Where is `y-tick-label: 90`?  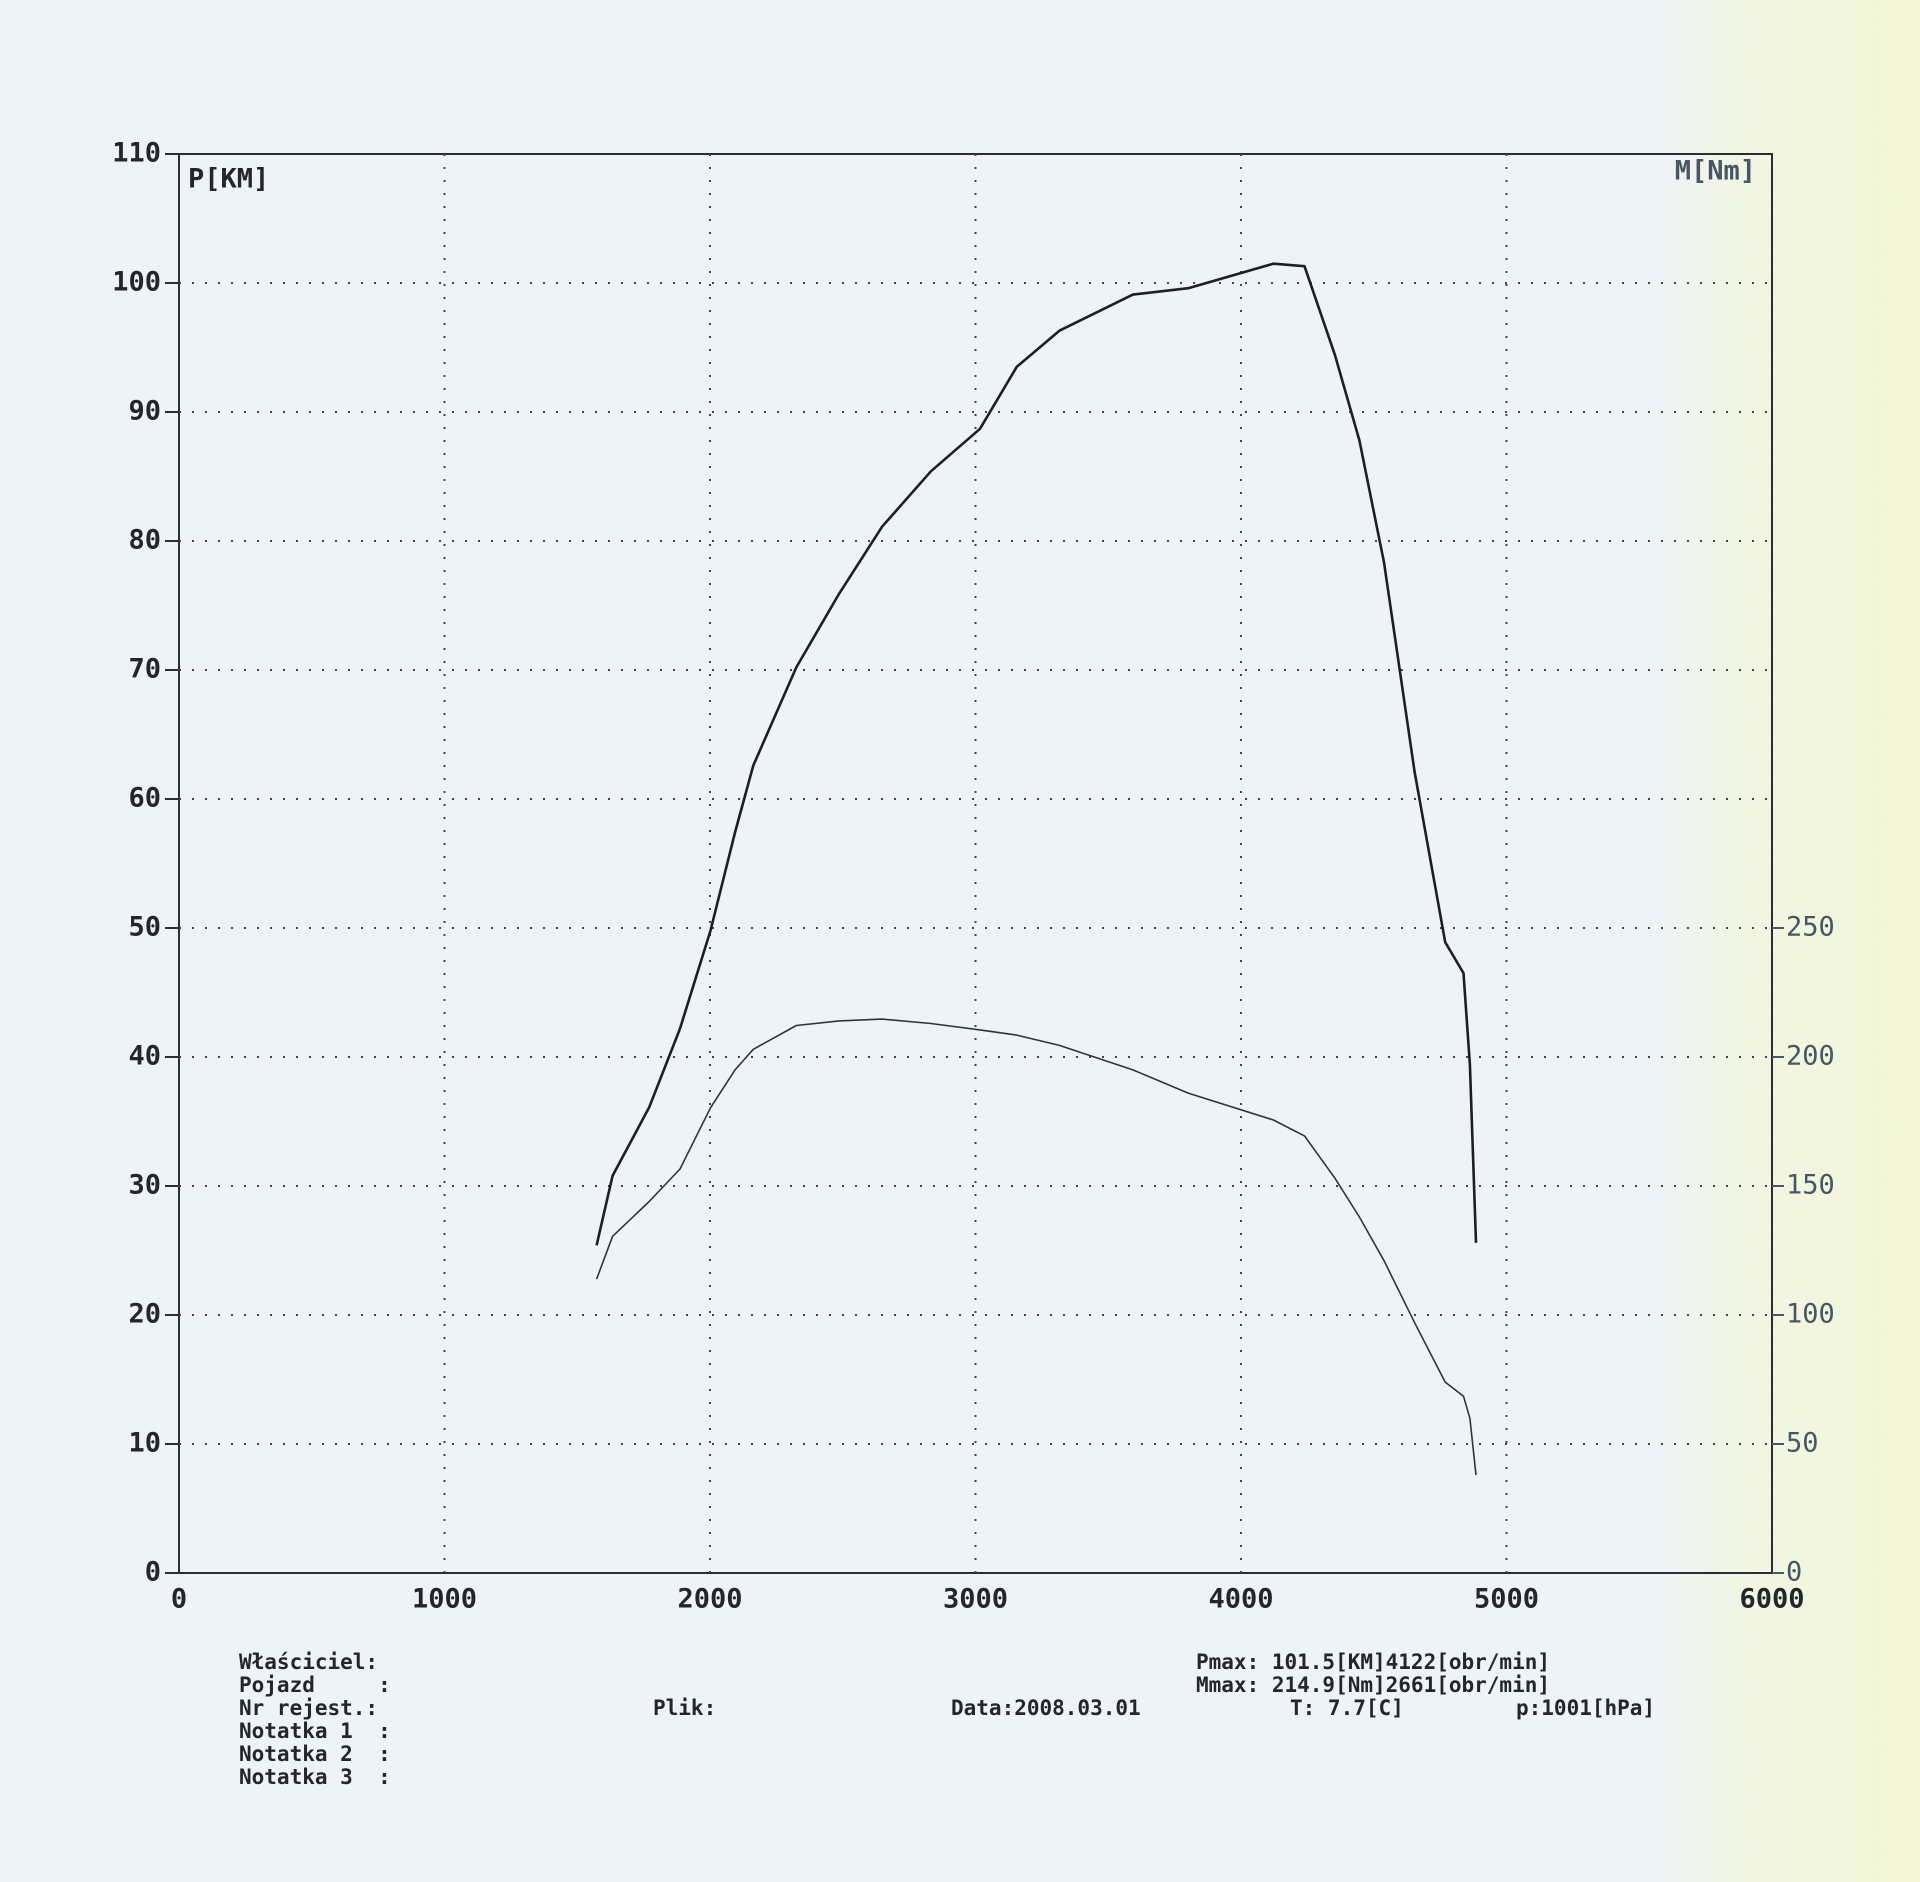 y-tick-label: 90 is located at coordinates (144, 411).